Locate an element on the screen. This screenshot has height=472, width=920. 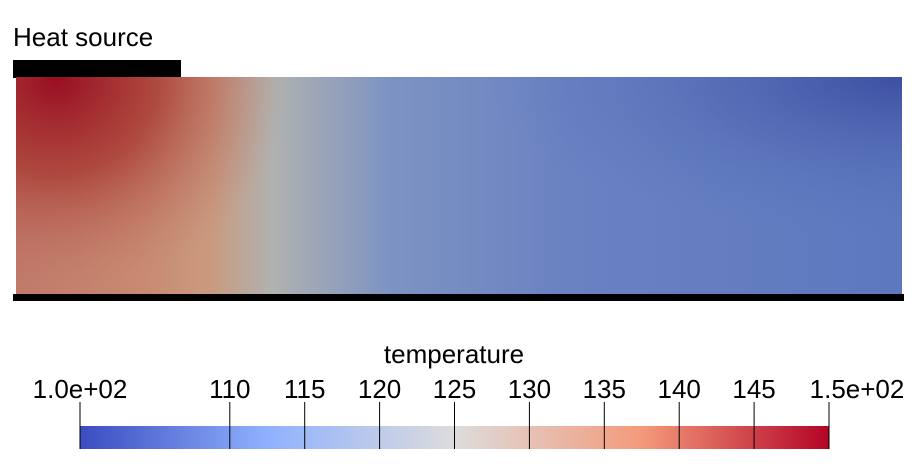
colorbar-tick-label-140: 140 is located at coordinates (679, 389).